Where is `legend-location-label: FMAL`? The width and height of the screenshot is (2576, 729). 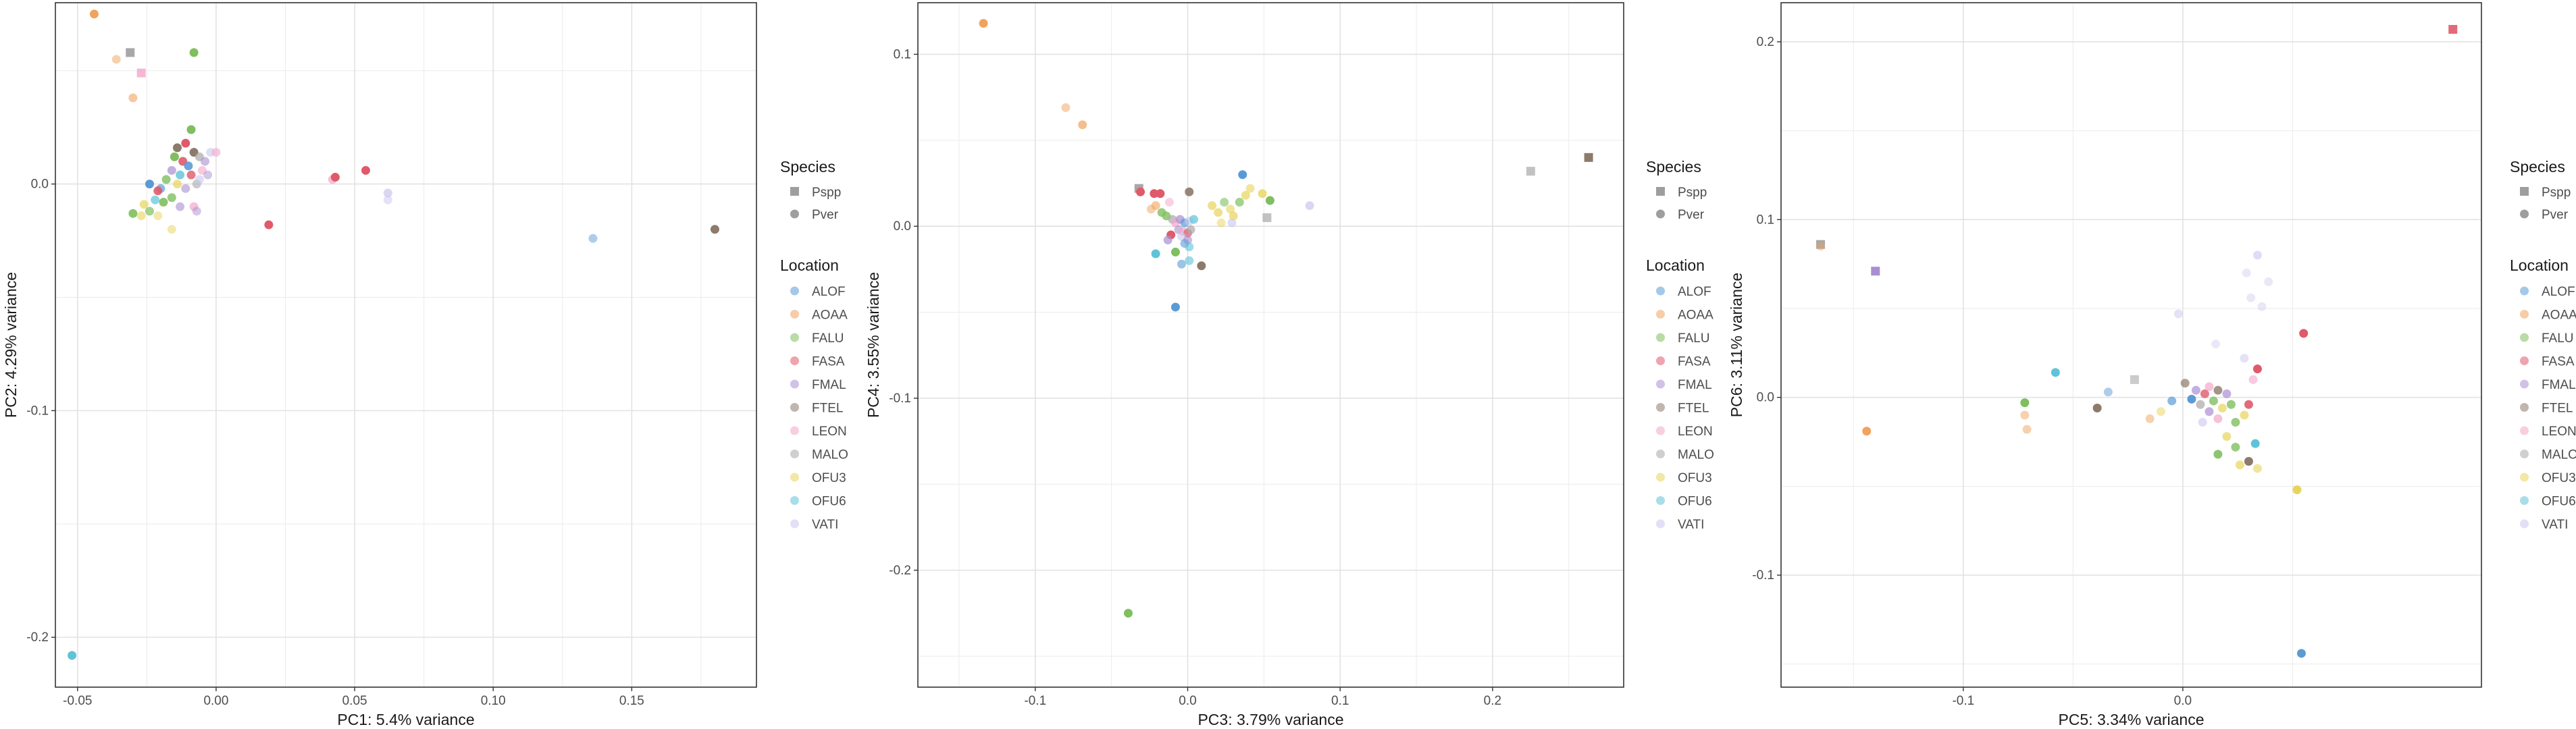
legend-location-label: FMAL is located at coordinates (829, 385).